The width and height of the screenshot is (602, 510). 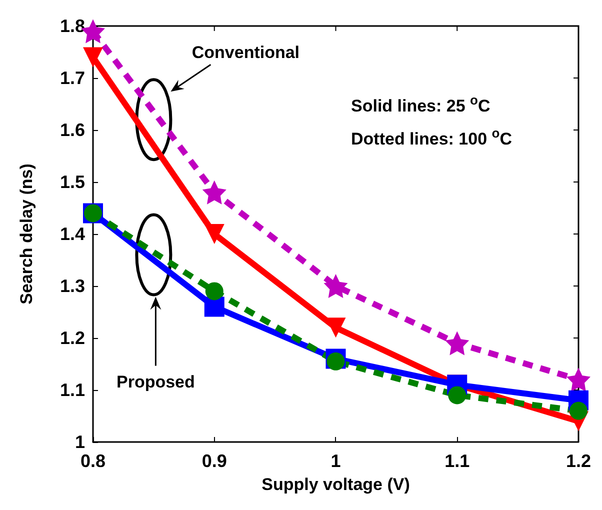 What do you see at coordinates (155, 382) in the screenshot?
I see `annotation: Proposed` at bounding box center [155, 382].